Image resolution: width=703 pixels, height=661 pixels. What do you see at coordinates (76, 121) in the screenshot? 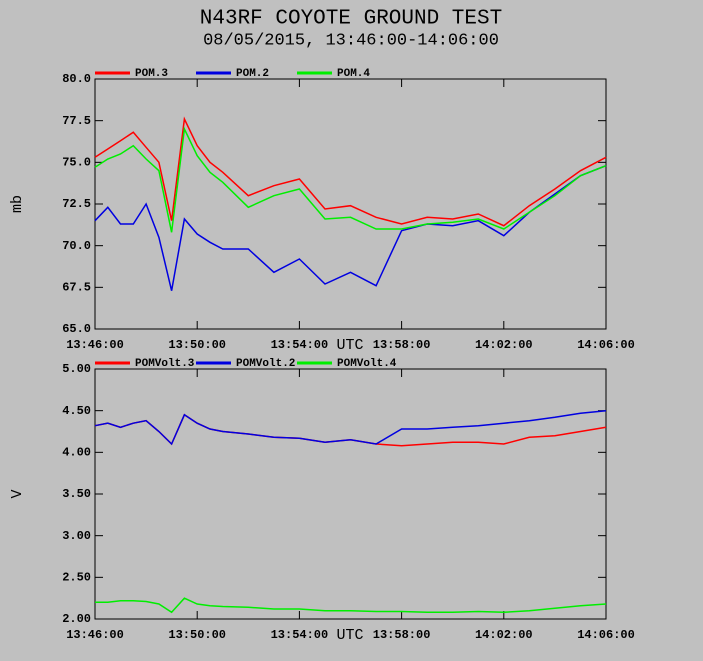
I see `y-tick-label: 77.5` at bounding box center [76, 121].